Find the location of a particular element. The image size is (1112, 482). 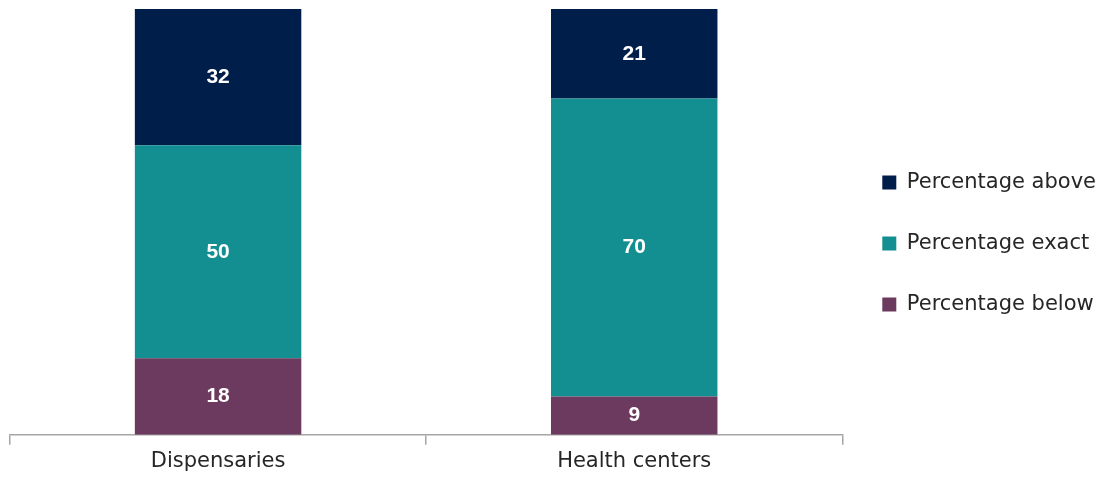

data-label: 32 is located at coordinates (218, 75).